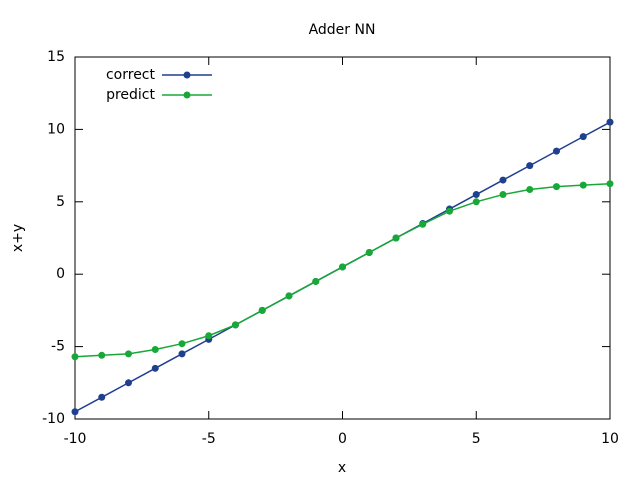  I want to click on x-tick-label: -10, so click(75, 439).